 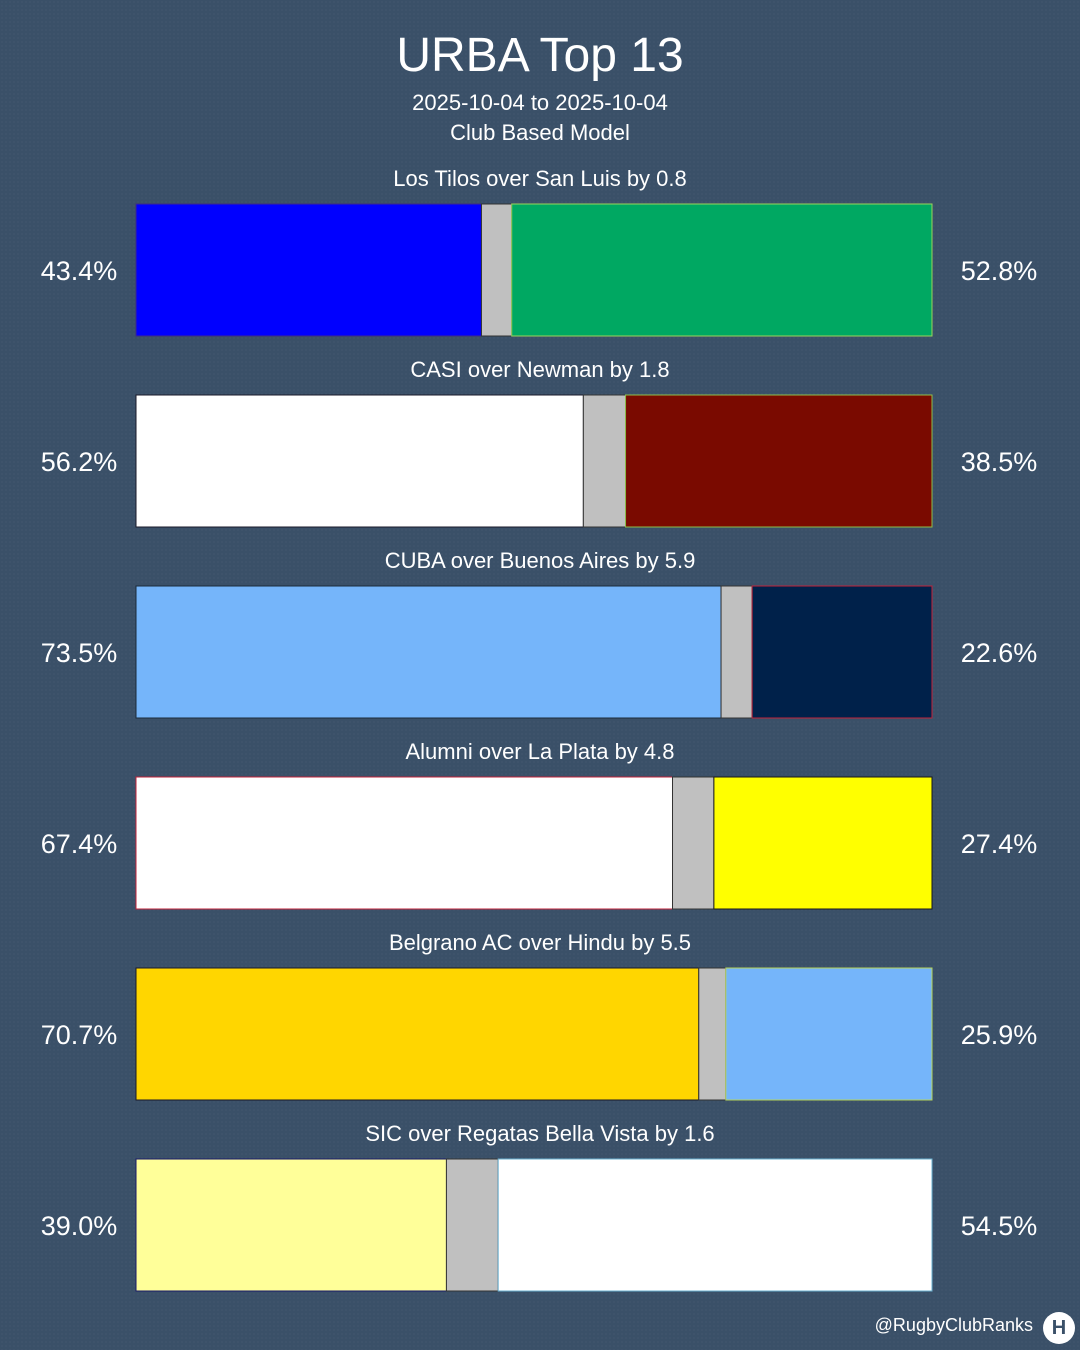 I want to click on home-pct-label: 56.2%, so click(x=79, y=462).